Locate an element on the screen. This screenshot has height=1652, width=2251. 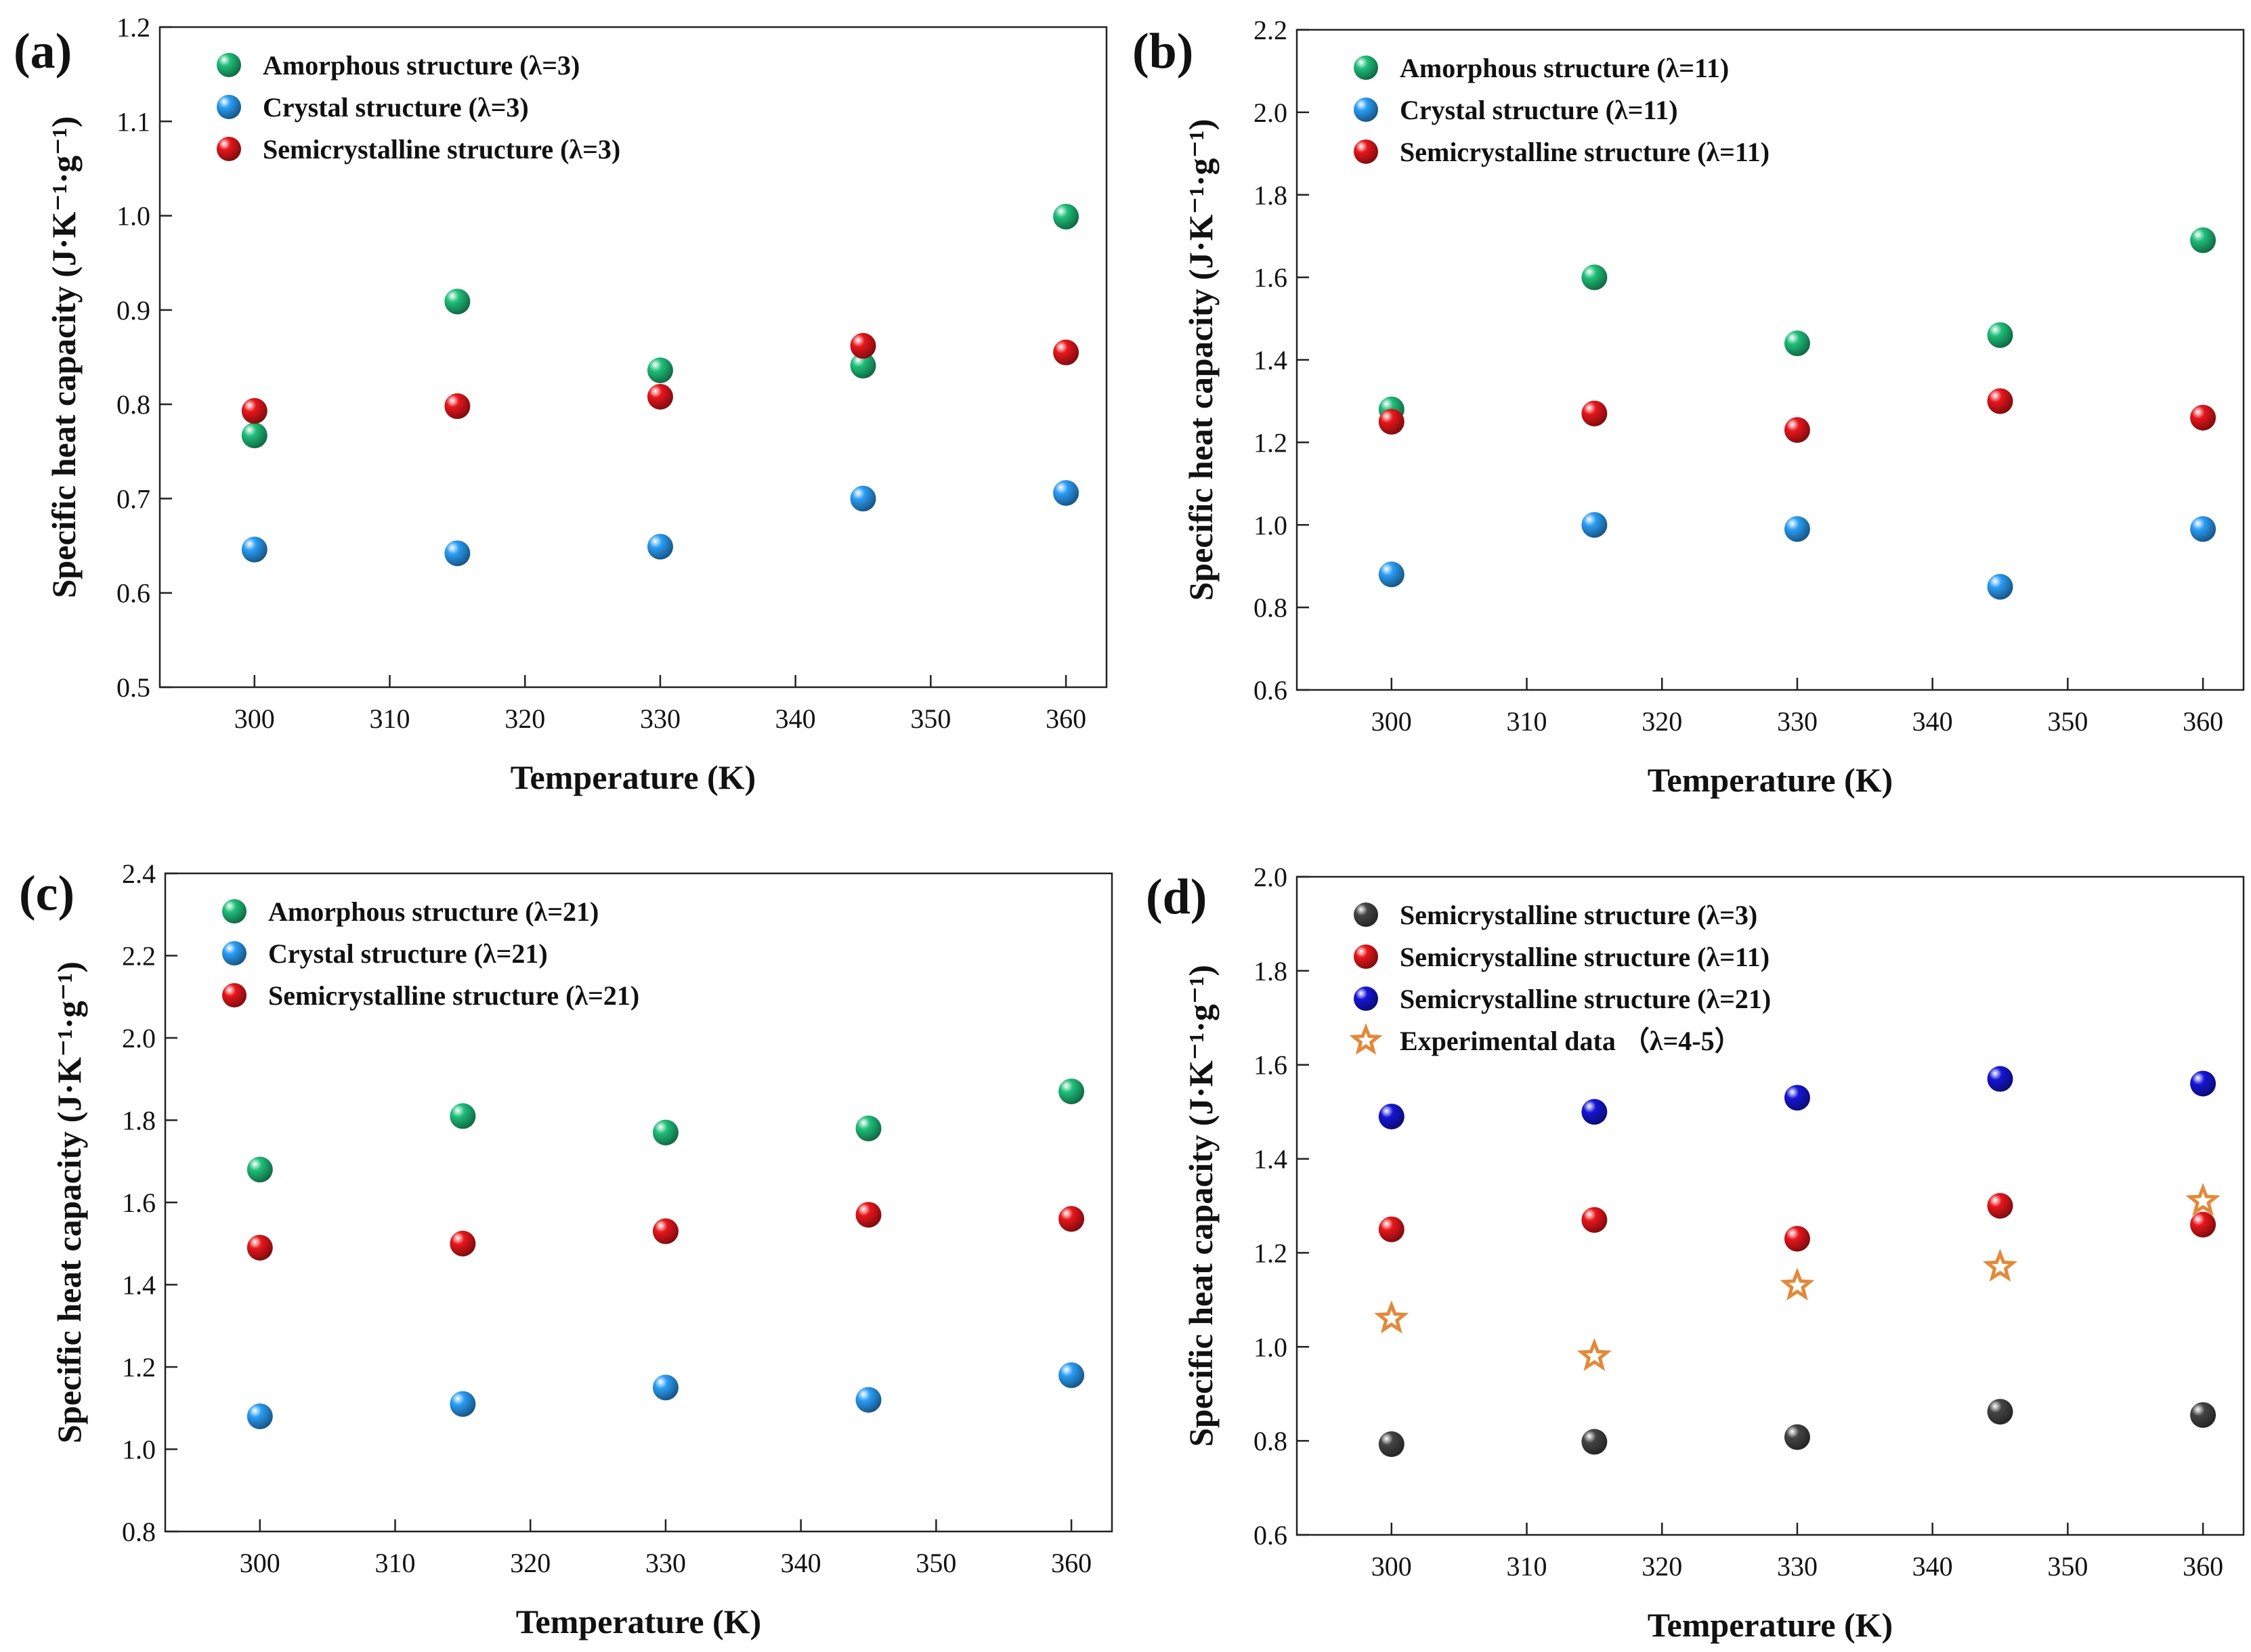
panel-label: (d) is located at coordinates (1177, 897).